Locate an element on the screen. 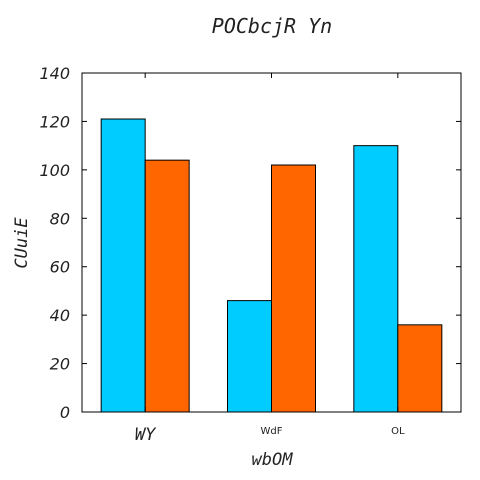 Image resolution: width=480 pixels, height=480 pixels. y-tick-label: 80 is located at coordinates (60, 218).